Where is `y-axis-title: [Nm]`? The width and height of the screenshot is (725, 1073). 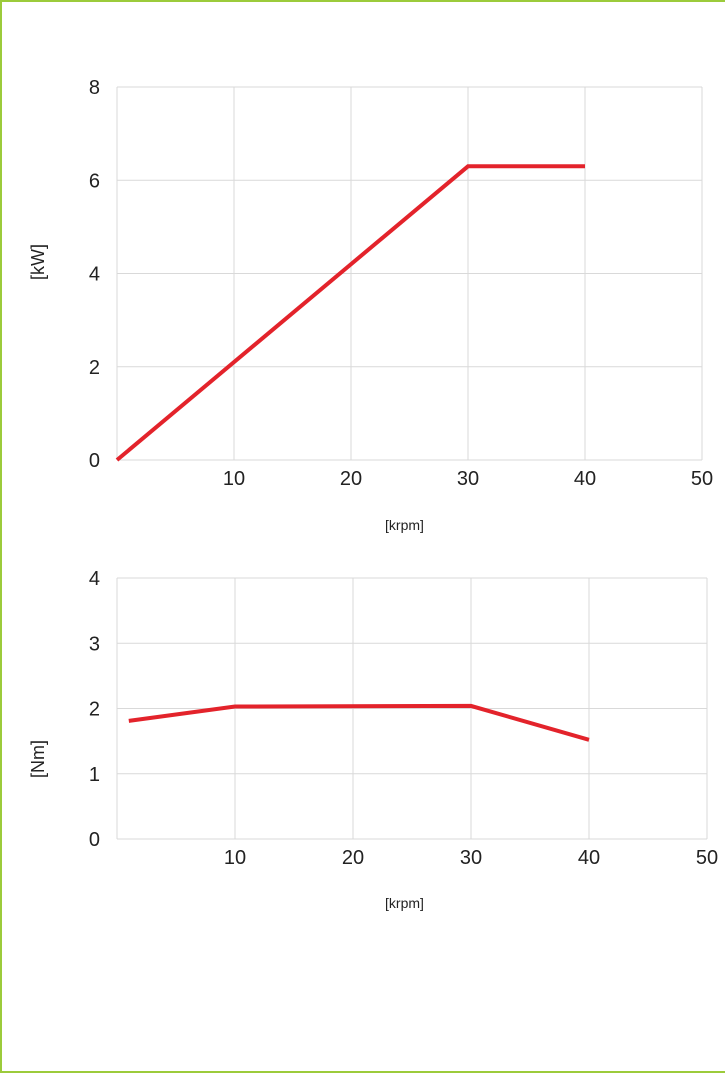 y-axis-title: [Nm] is located at coordinates (38, 759).